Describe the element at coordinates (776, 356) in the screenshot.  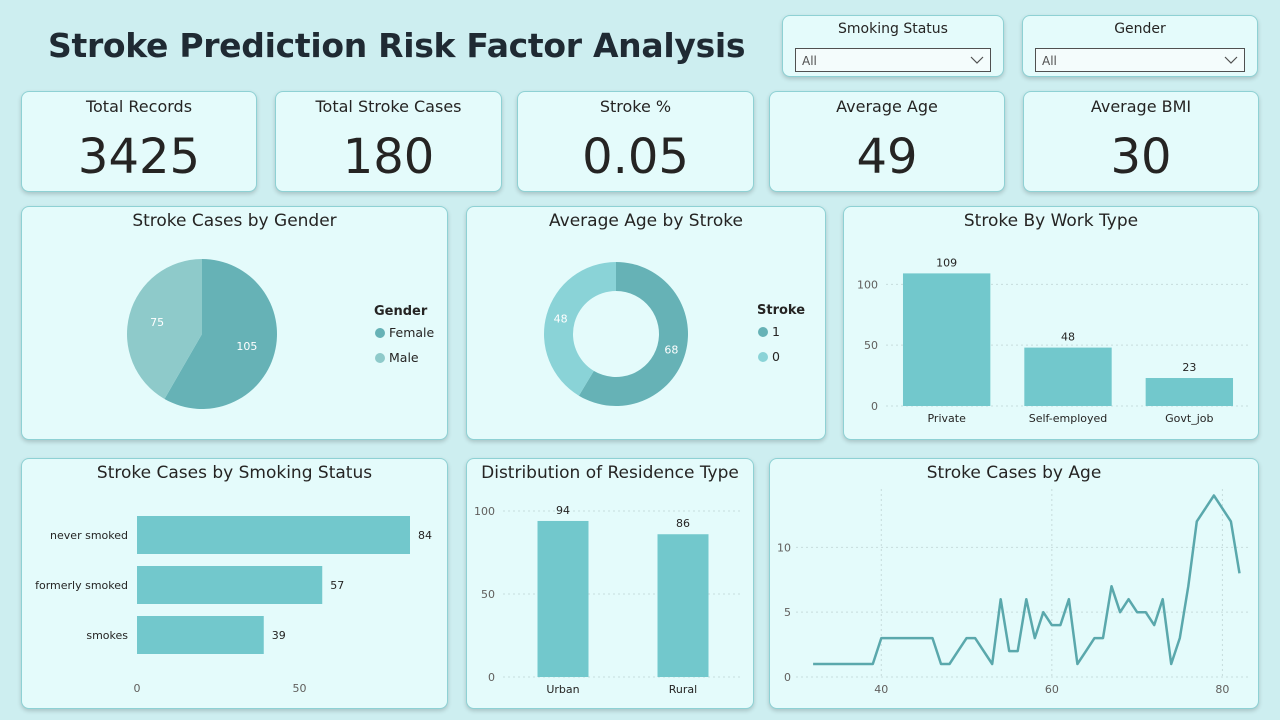
I see `legend-entry: 0` at that location.